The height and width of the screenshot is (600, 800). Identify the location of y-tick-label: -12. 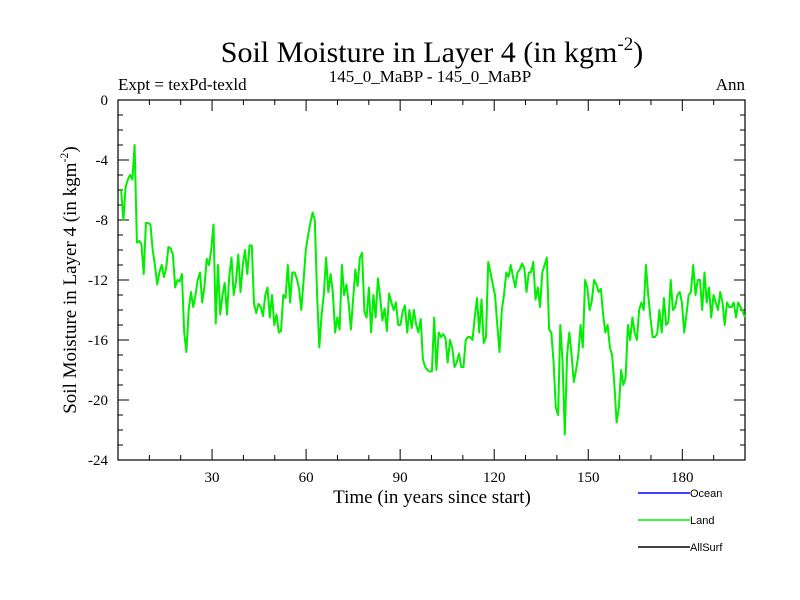
(98, 281).